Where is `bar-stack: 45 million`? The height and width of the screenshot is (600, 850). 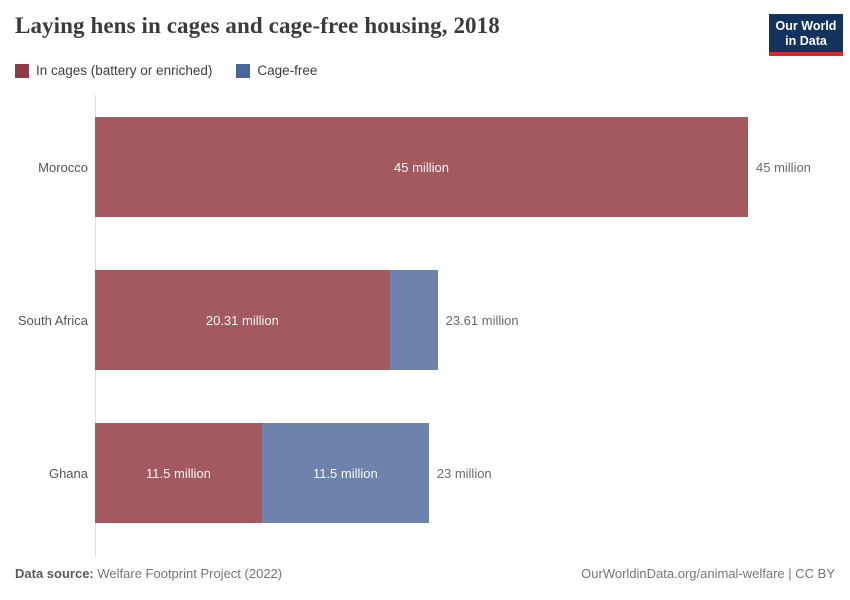
bar-stack: 45 million is located at coordinates (421, 167).